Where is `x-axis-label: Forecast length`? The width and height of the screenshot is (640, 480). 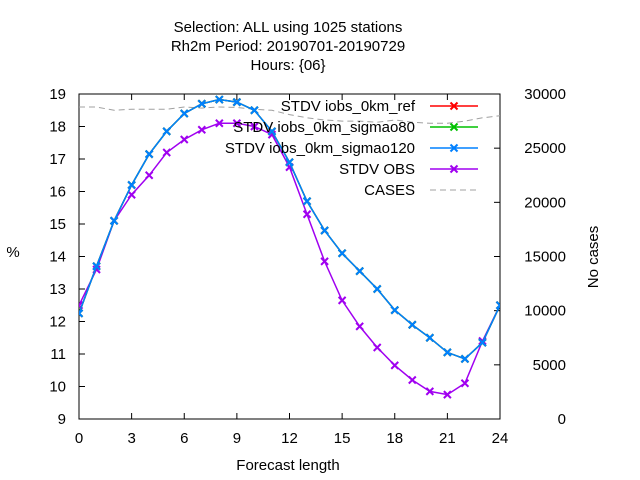
x-axis-label: Forecast length is located at coordinates (287, 465).